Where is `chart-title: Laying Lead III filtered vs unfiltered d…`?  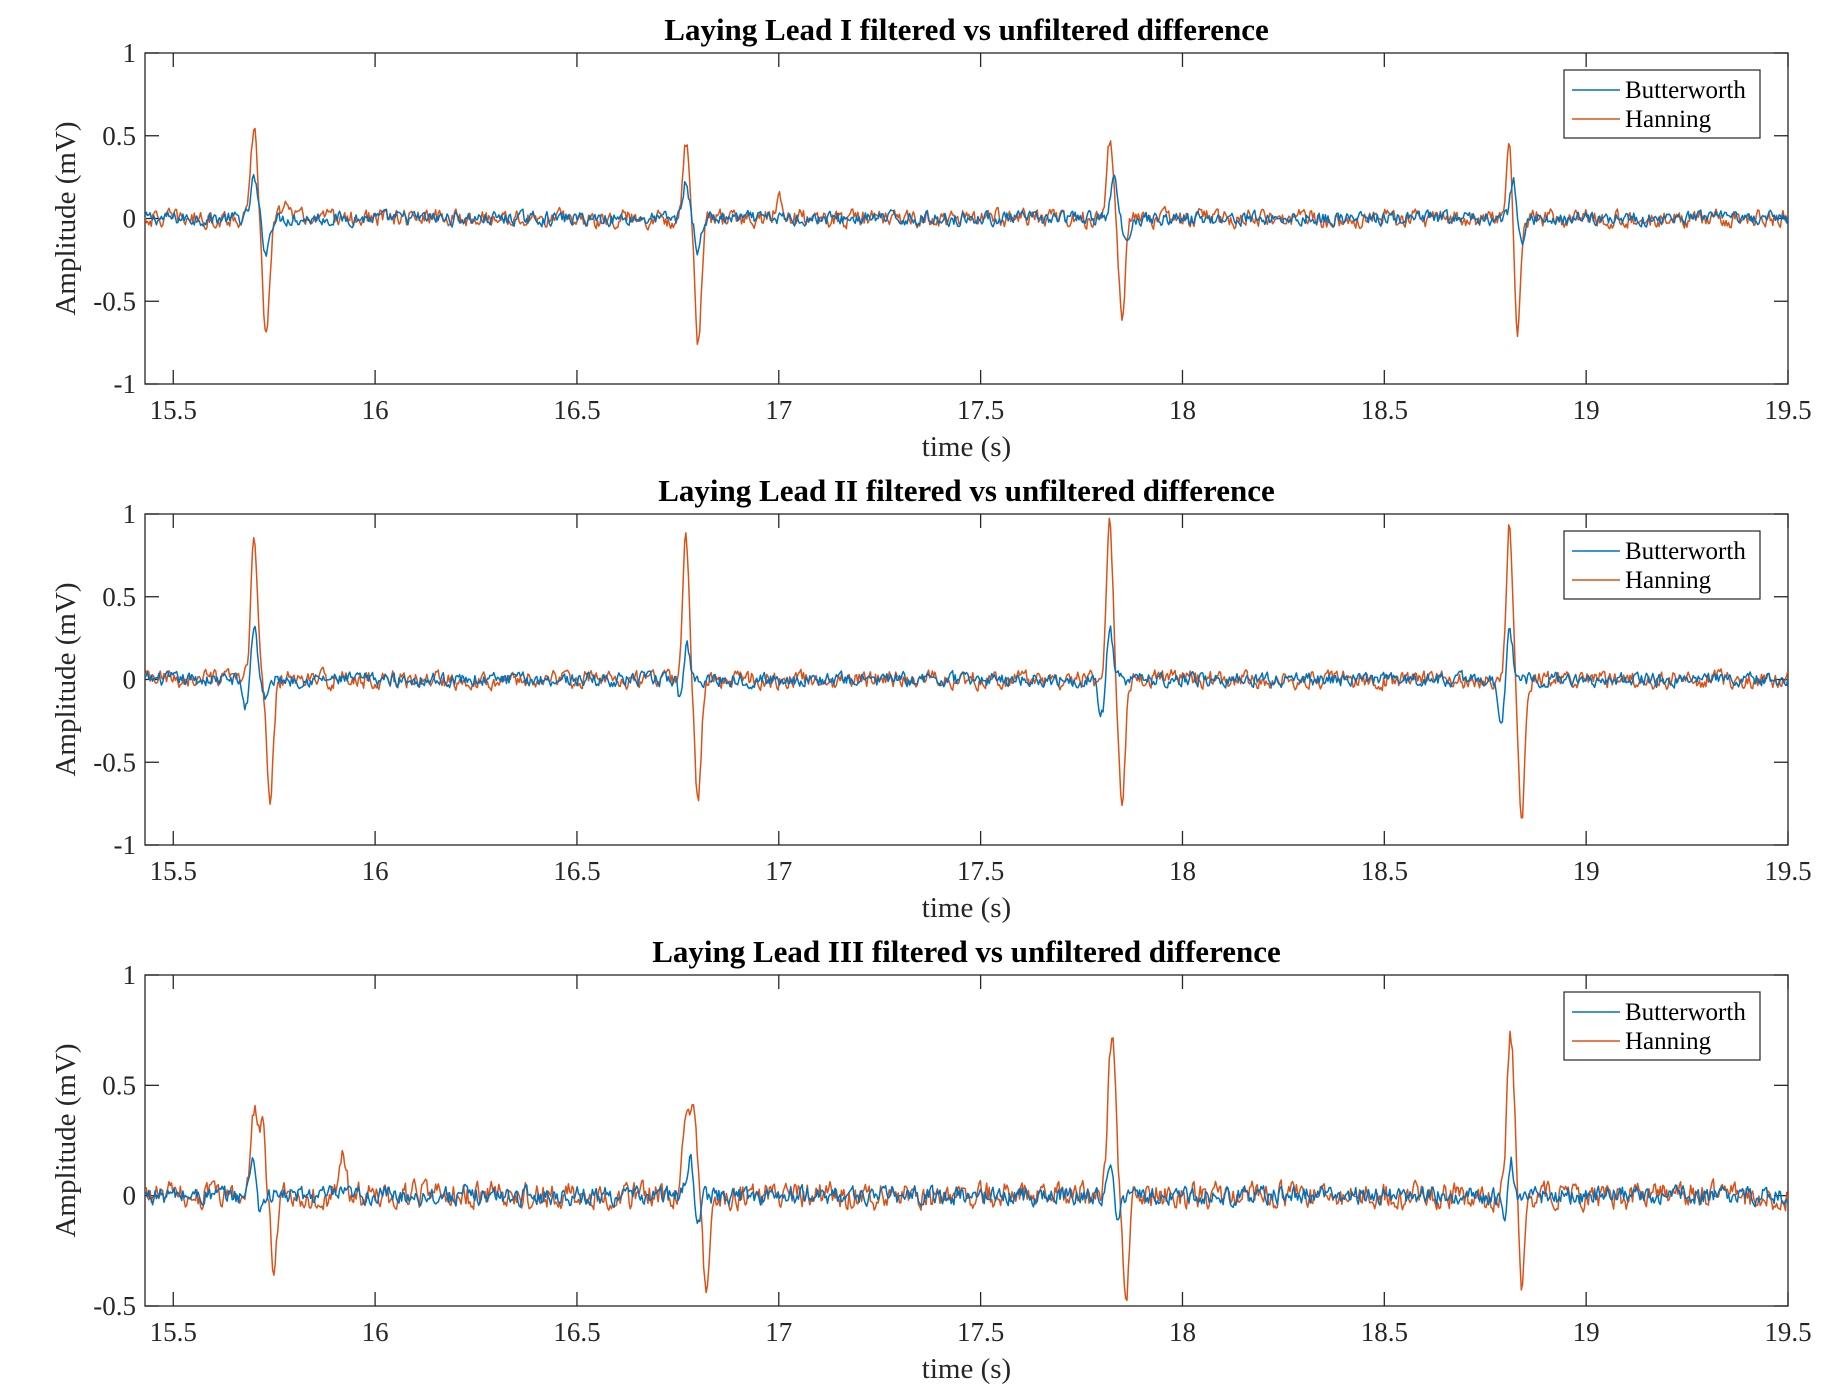
chart-title: Laying Lead III filtered vs unfiltered d… is located at coordinates (966, 951).